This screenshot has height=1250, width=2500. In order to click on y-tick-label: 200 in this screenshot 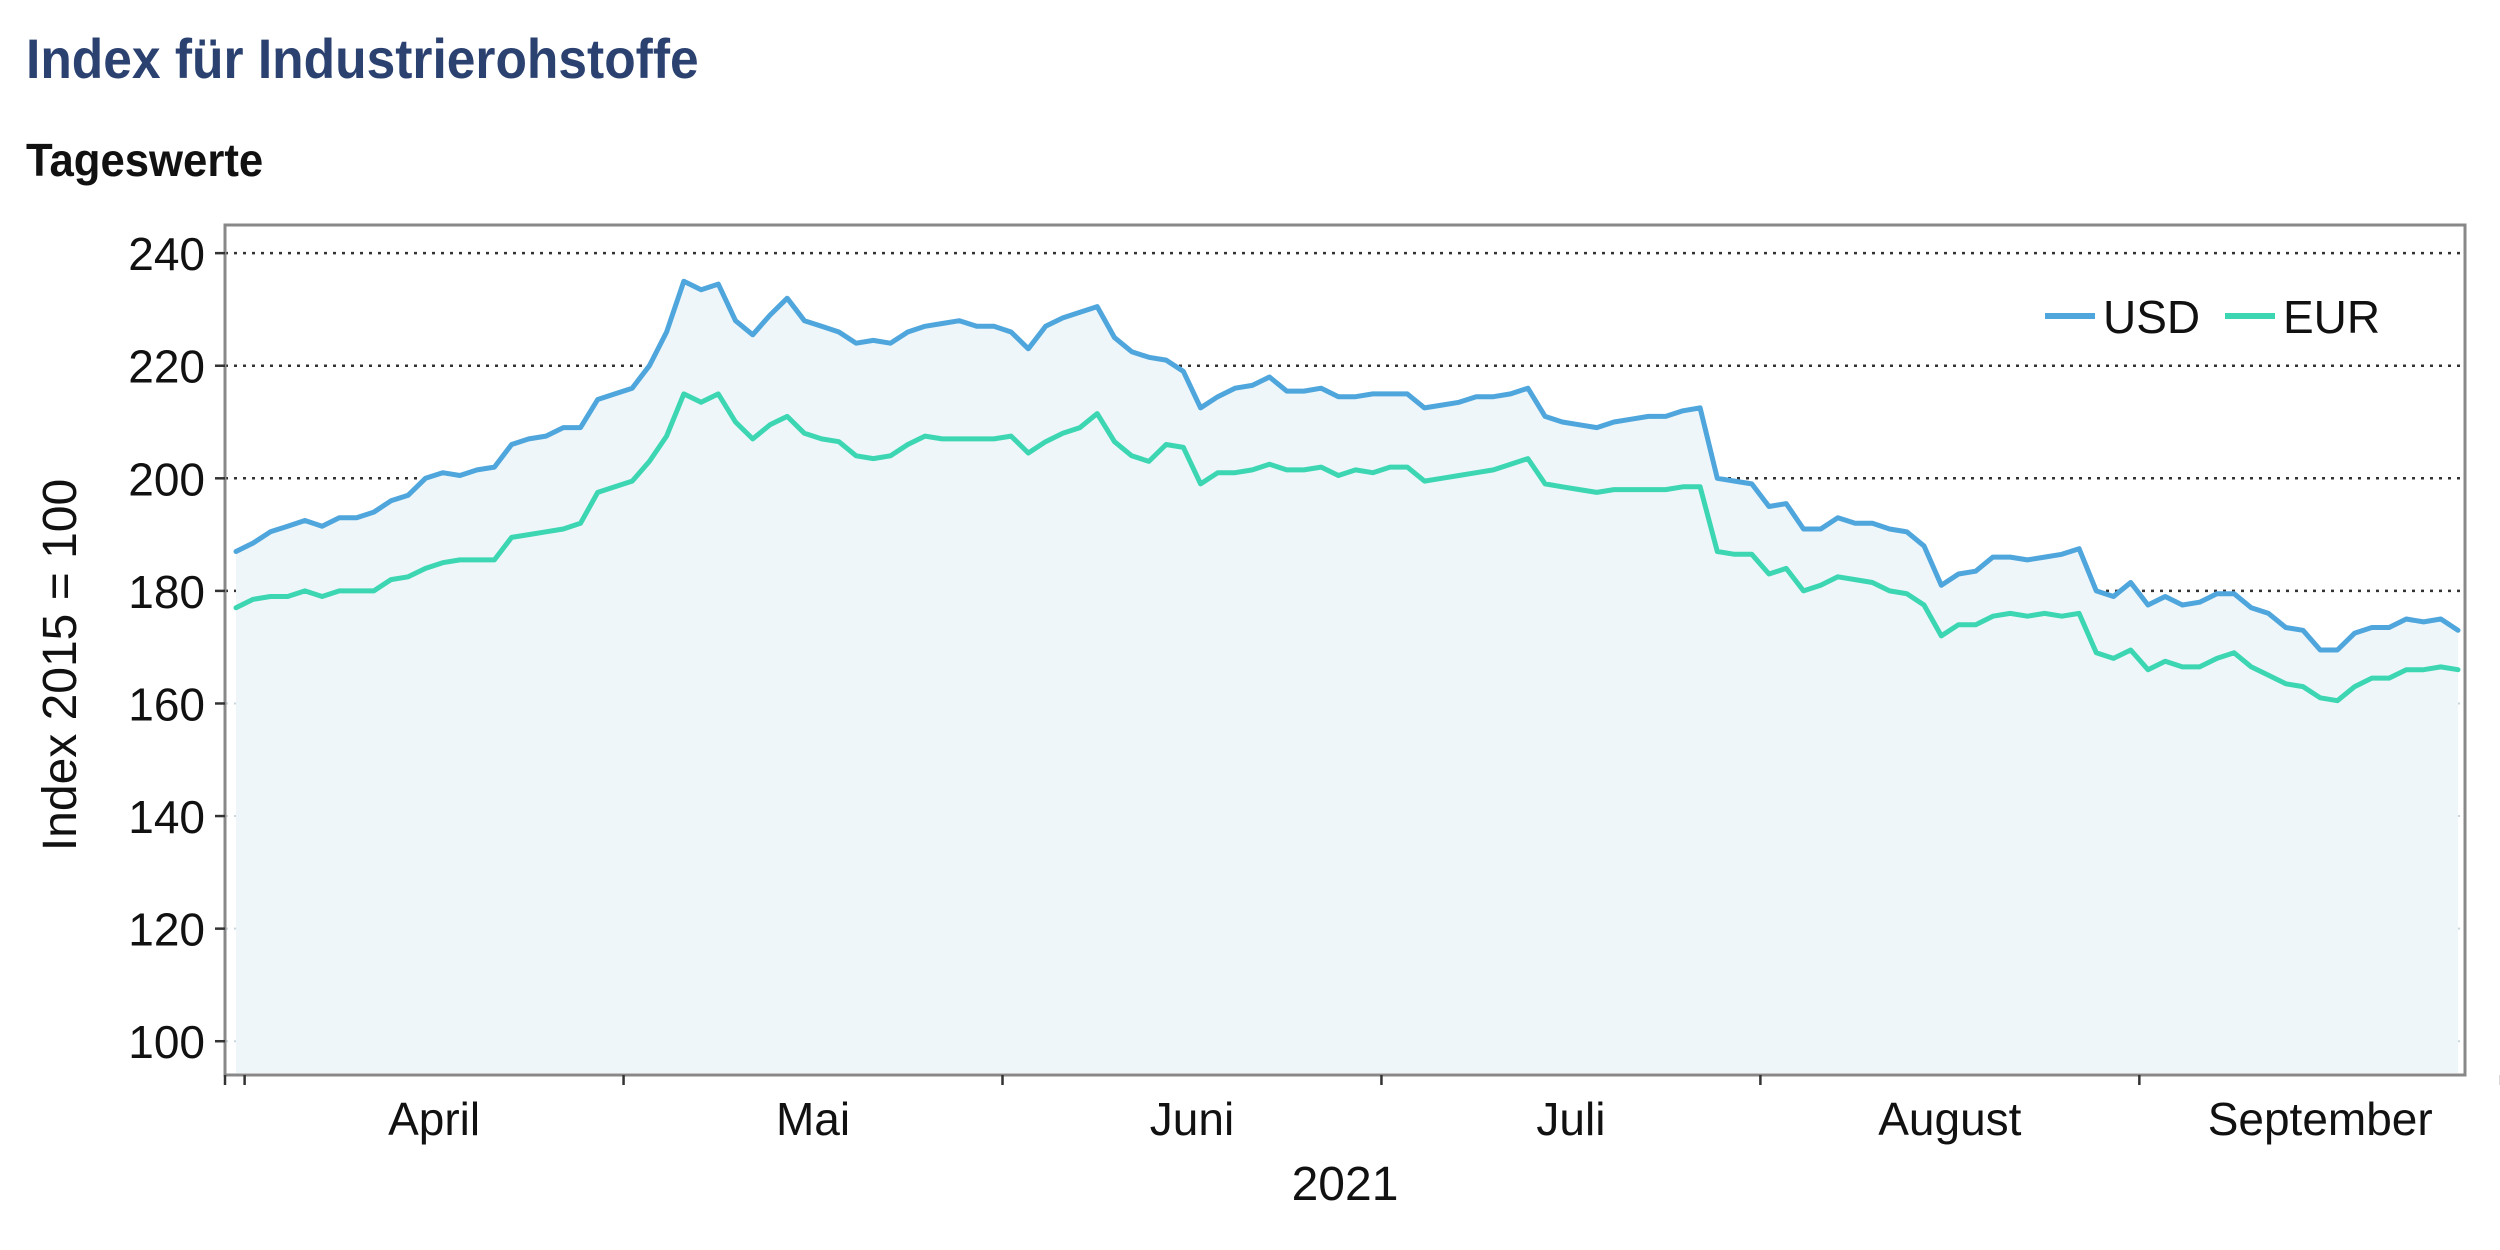, I will do `click(166, 479)`.